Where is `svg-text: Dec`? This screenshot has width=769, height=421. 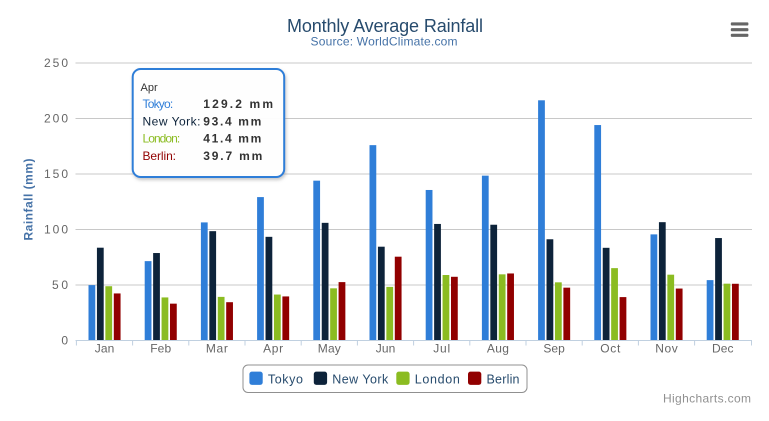
svg-text: Dec is located at coordinates (723, 349).